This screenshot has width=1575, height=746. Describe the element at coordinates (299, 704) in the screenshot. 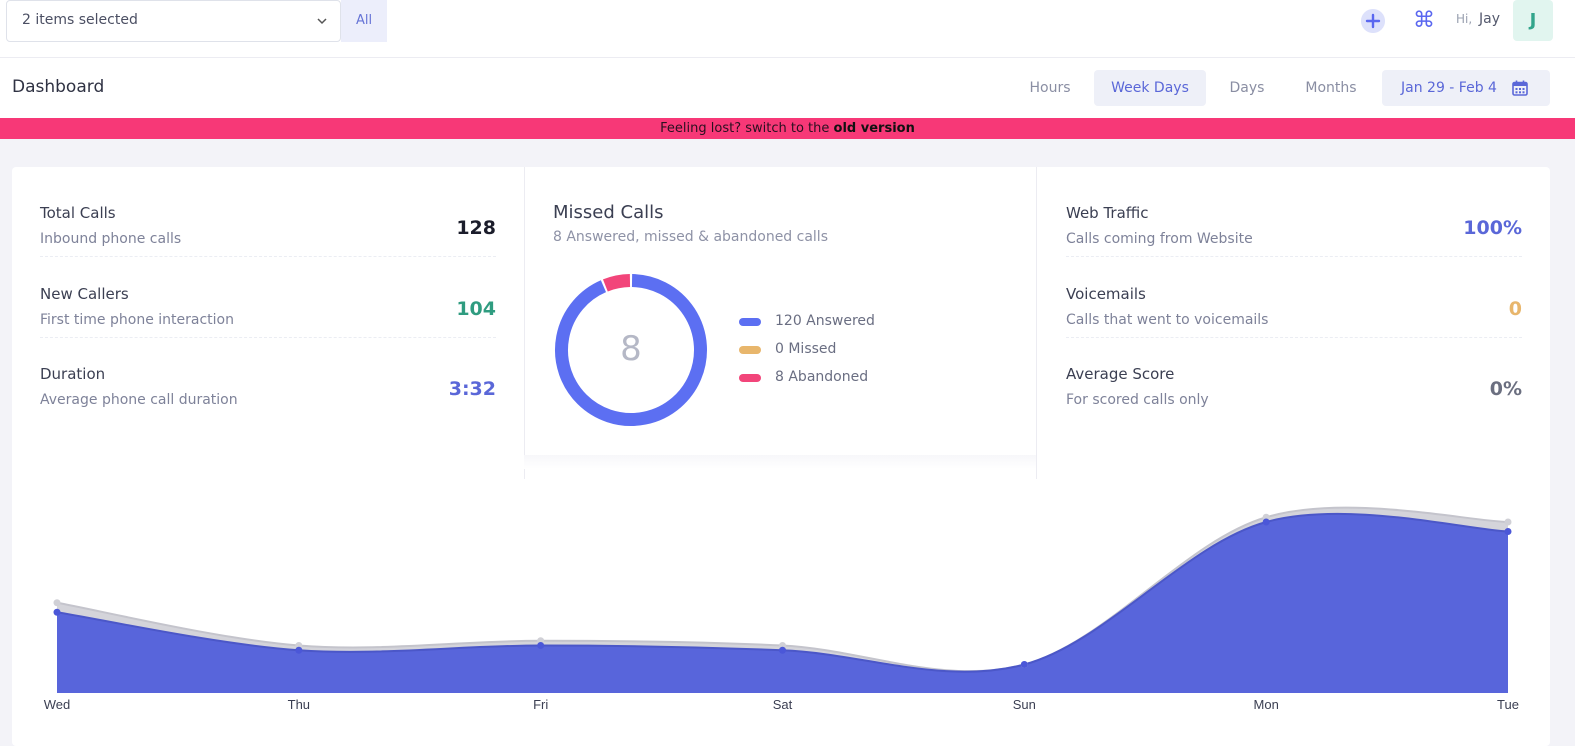

I see `x-tick-label: Thu` at that location.